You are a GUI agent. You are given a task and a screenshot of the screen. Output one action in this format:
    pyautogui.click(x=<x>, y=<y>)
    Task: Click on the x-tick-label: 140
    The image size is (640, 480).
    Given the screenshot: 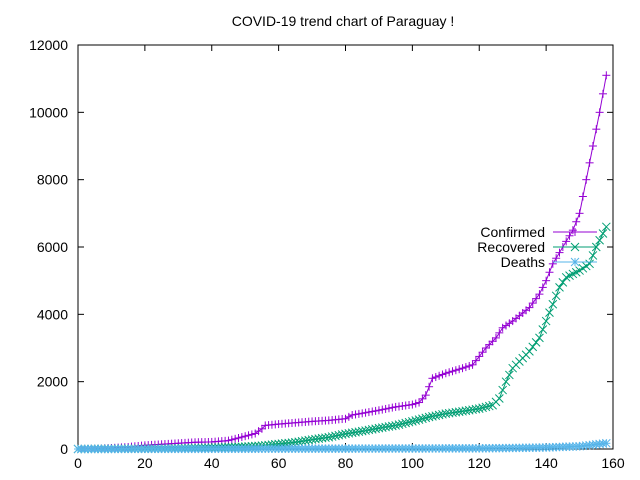 What is the action you would take?
    pyautogui.click(x=546, y=463)
    